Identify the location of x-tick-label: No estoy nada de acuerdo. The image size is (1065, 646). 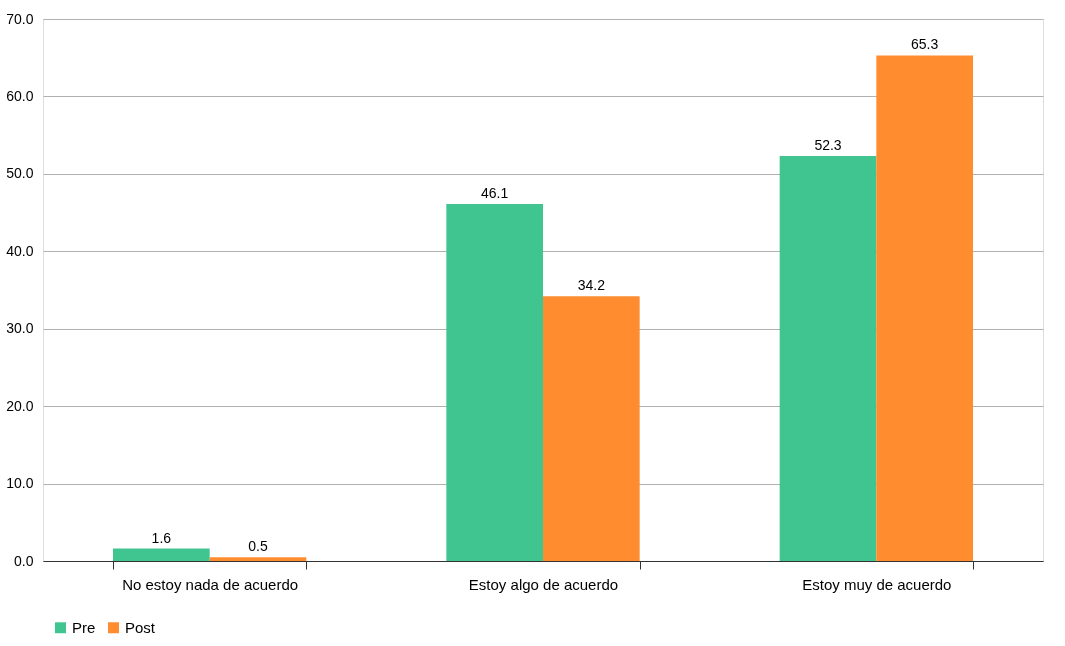
(210, 584).